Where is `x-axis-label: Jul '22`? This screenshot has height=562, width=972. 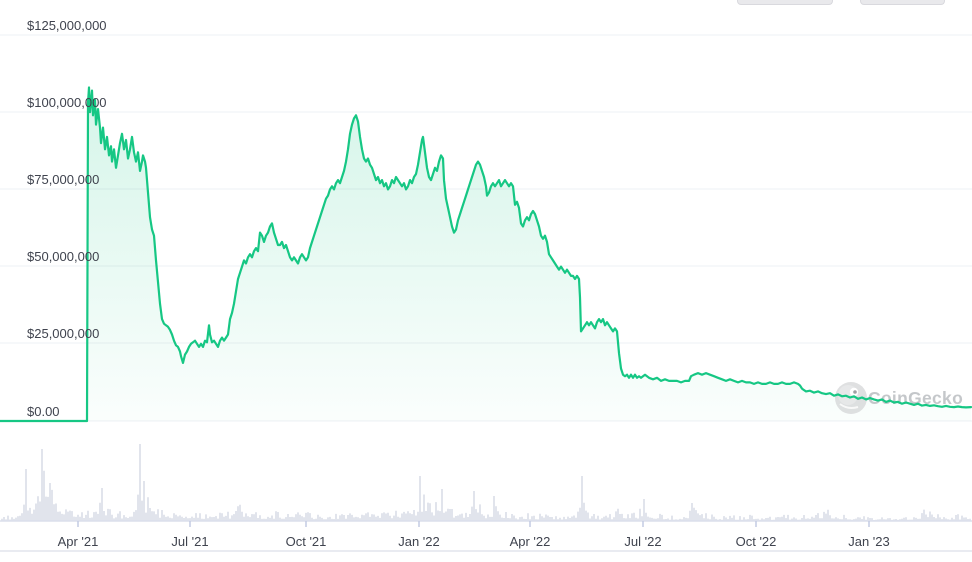
x-axis-label: Jul '22 is located at coordinates (642, 541).